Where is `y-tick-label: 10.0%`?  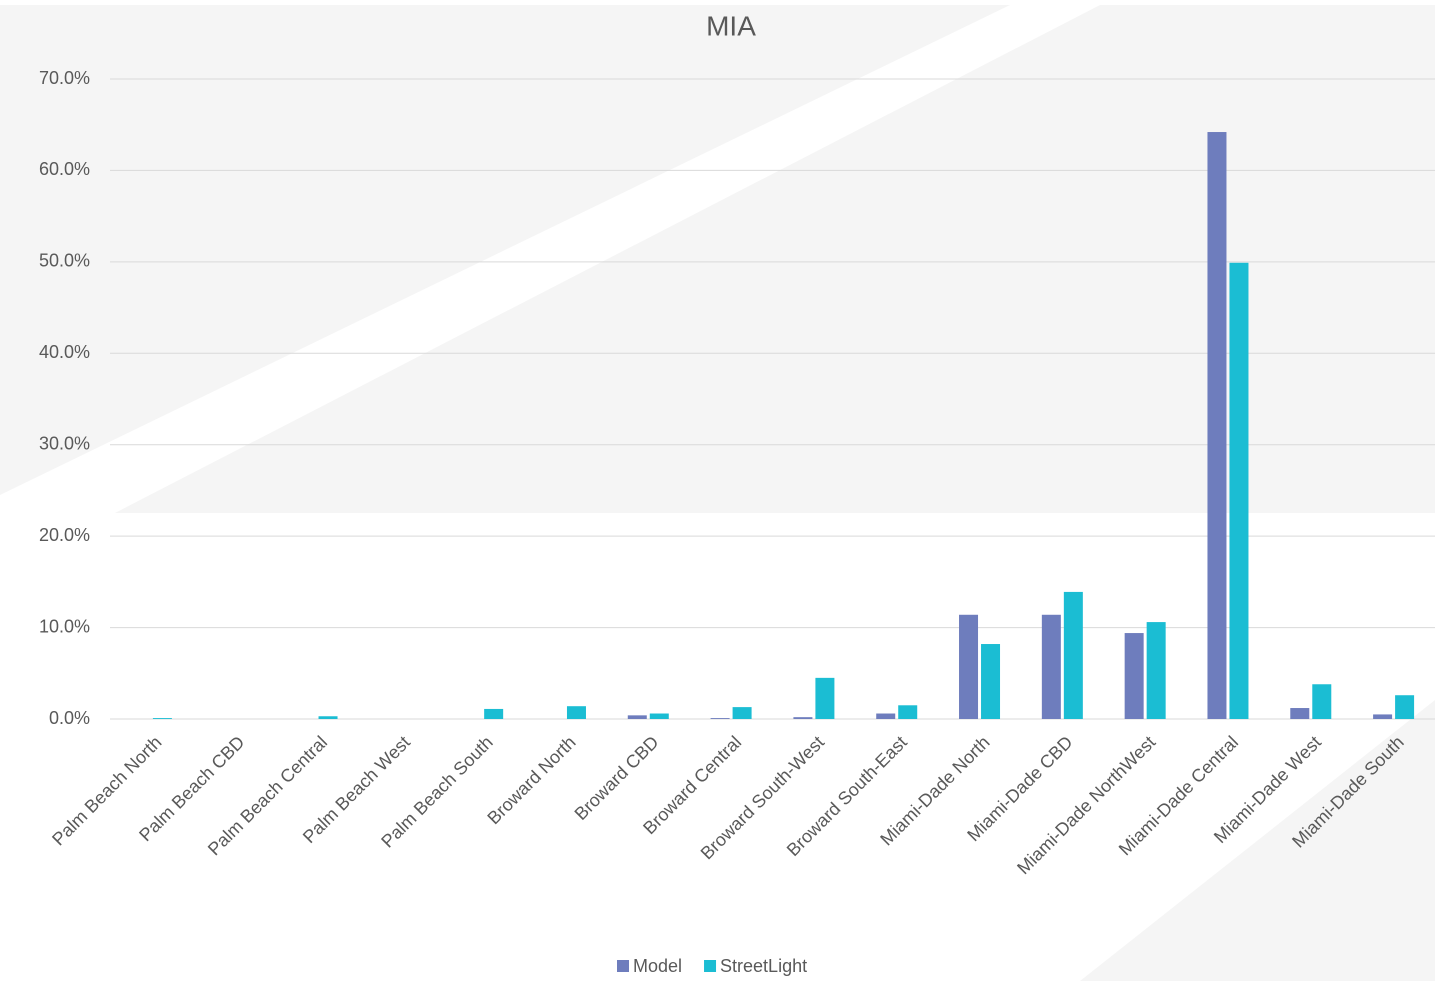
y-tick-label: 10.0% is located at coordinates (64, 626).